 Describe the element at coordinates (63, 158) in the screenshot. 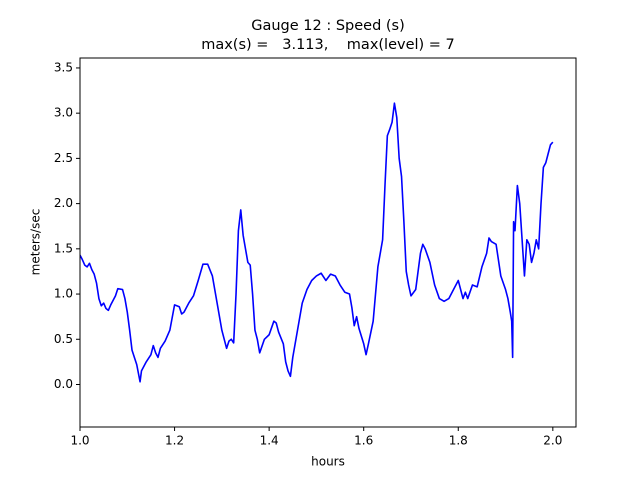

I see `y-tick-label: 2.5` at that location.